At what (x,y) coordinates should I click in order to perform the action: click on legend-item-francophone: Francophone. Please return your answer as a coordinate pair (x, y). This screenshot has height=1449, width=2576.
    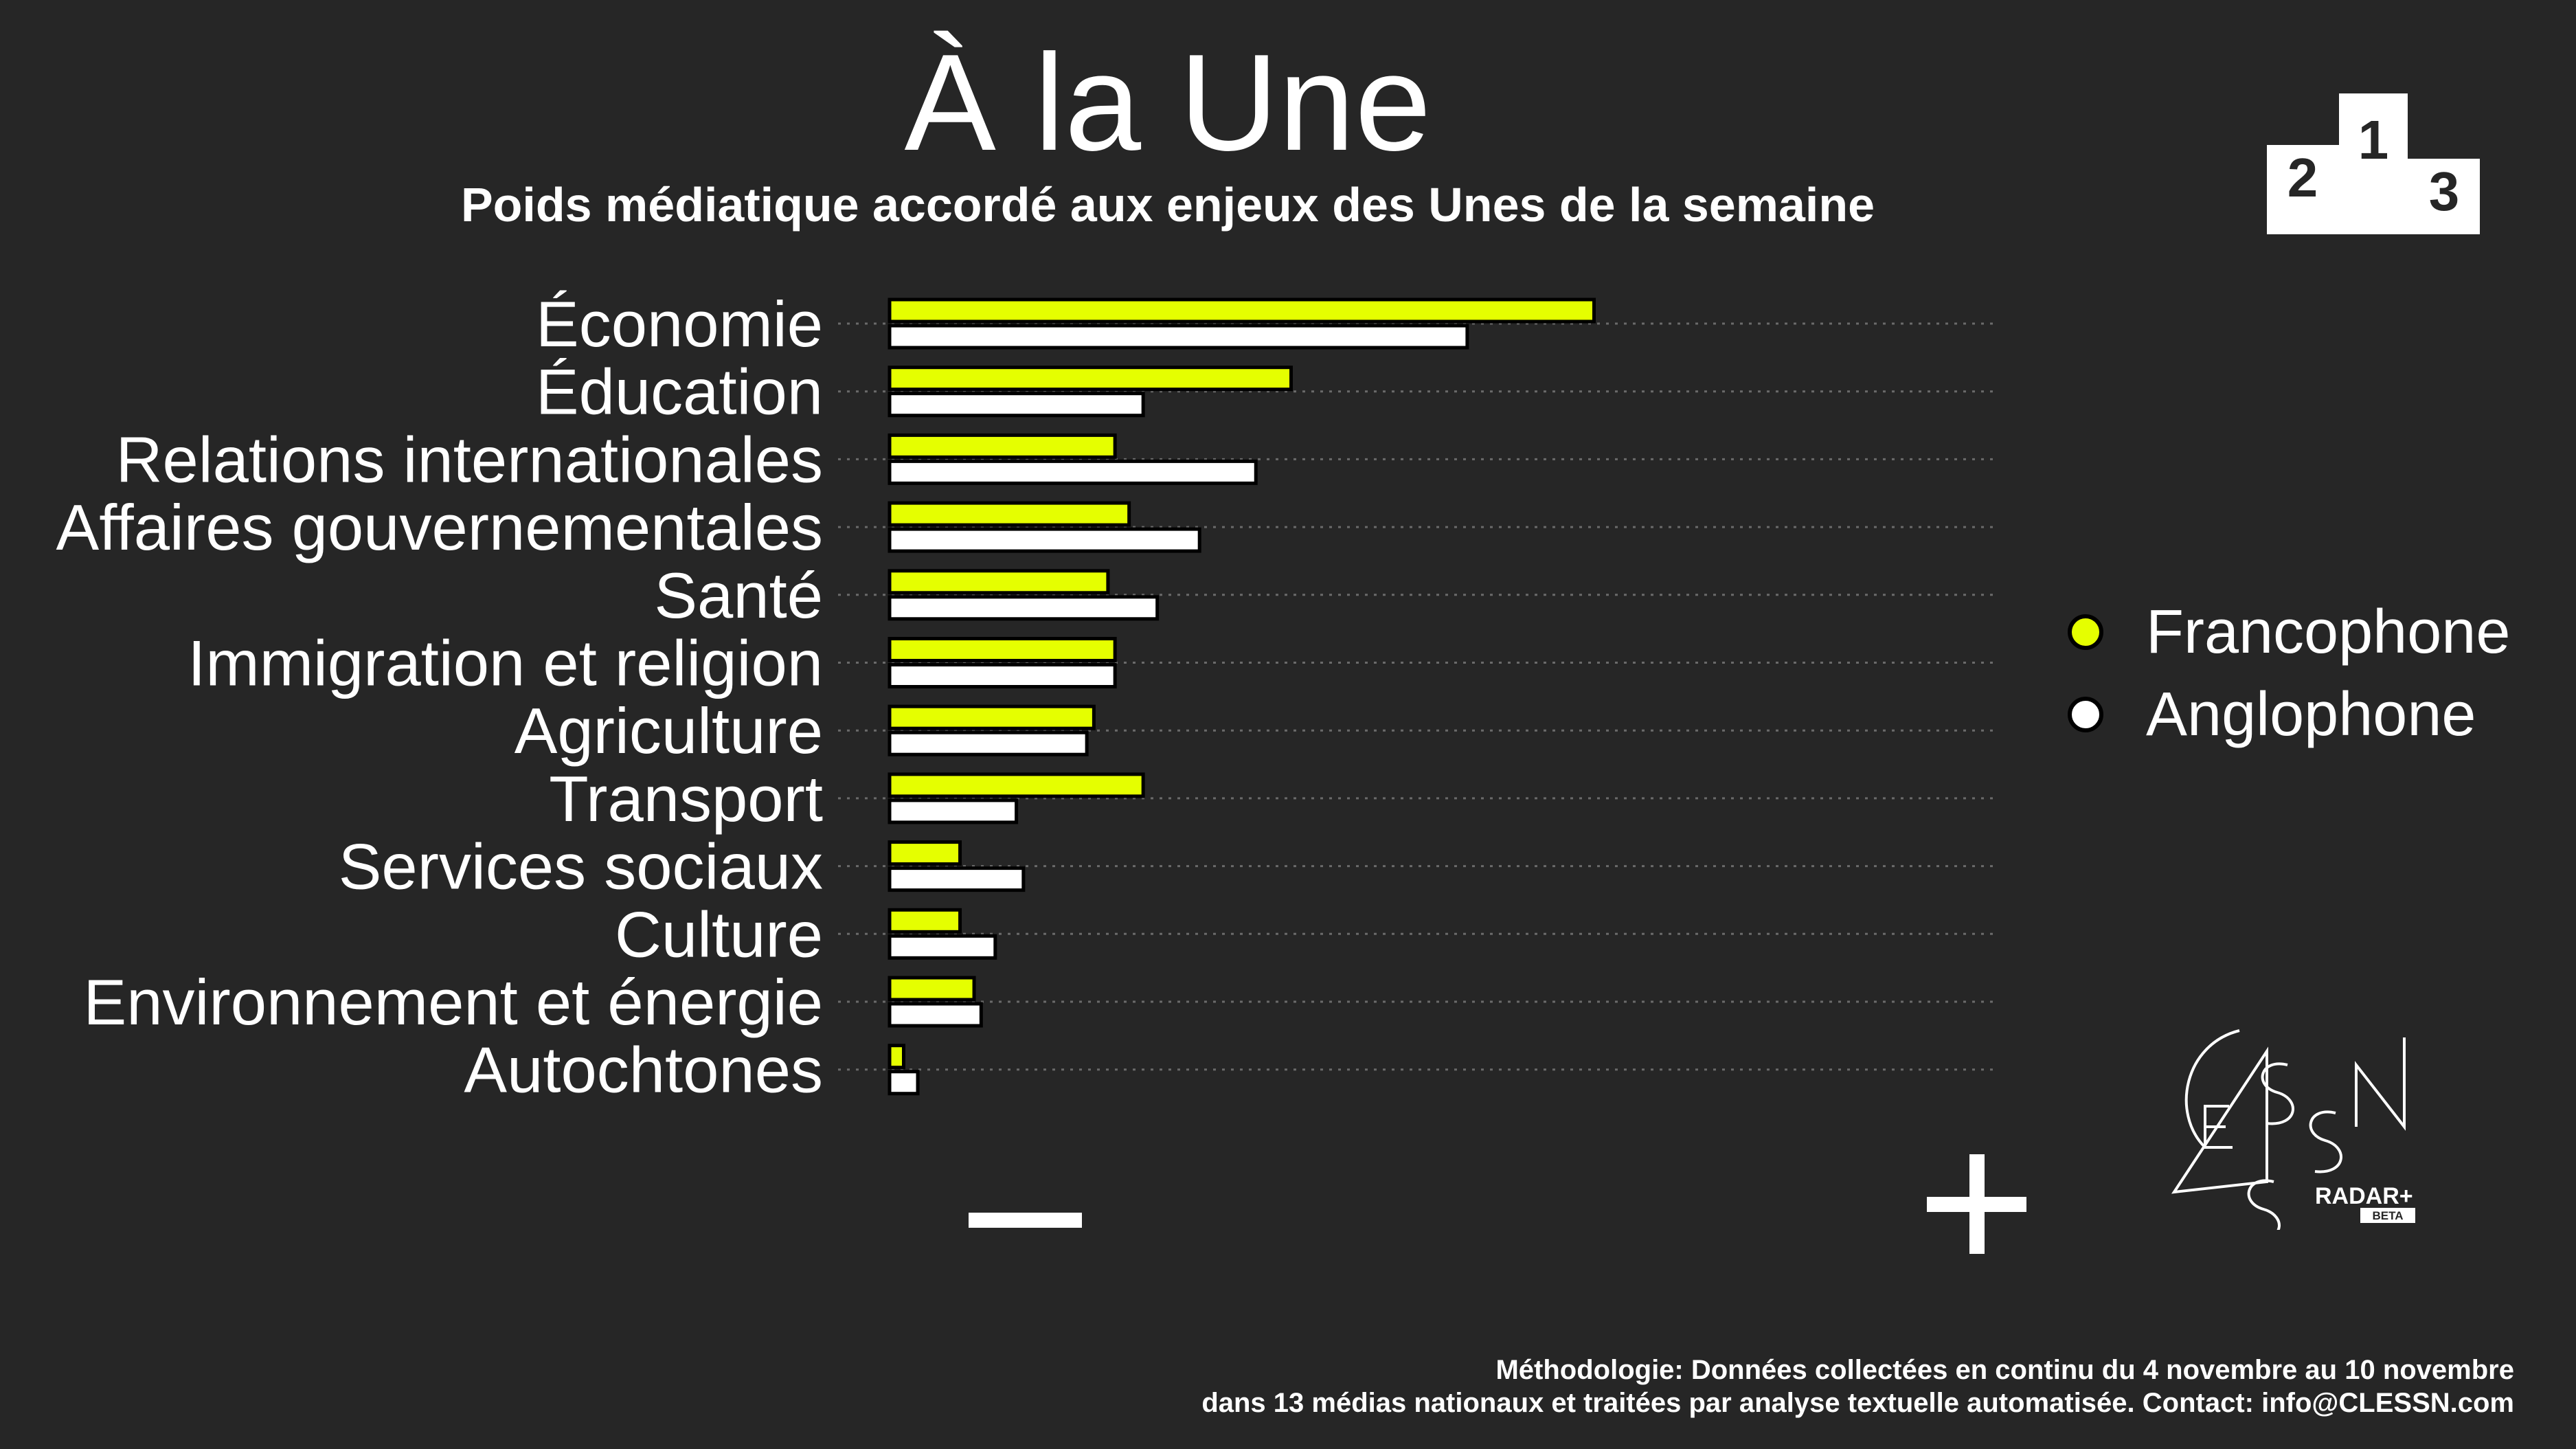
    Looking at the image, I should click on (2289, 632).